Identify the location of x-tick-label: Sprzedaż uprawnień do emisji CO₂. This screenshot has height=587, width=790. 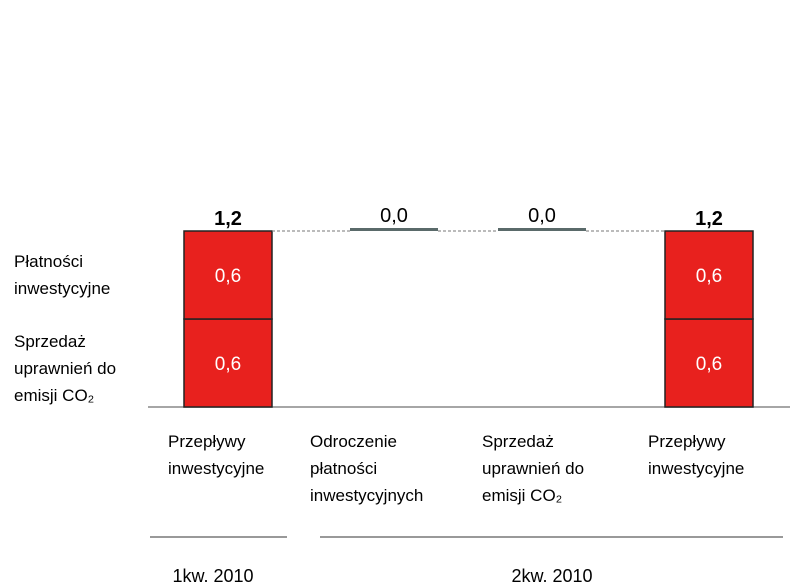
(533, 468).